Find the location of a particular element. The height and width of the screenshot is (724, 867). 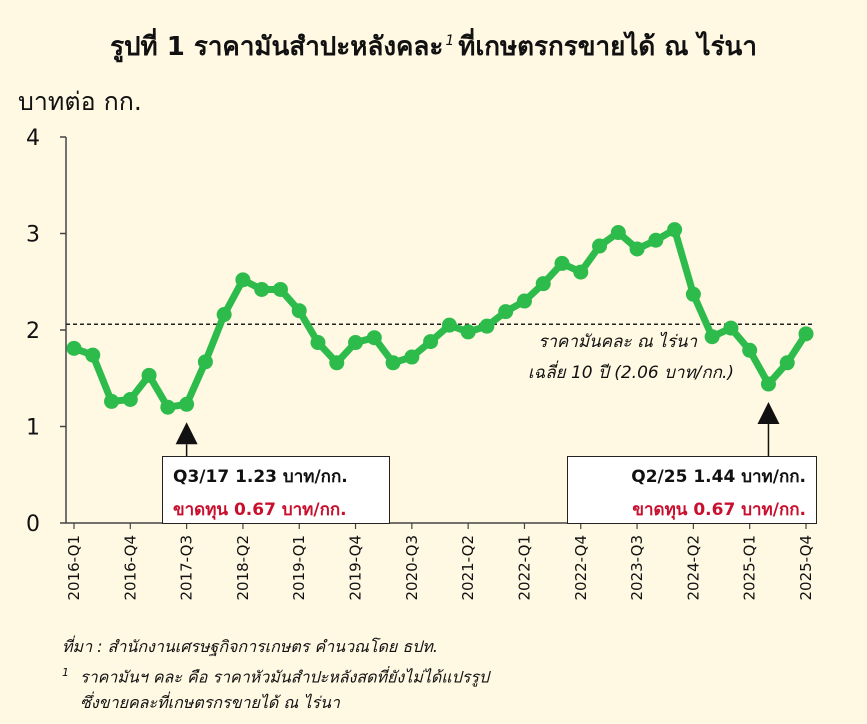

footer-note-2: ซึ่งขายคละที่เกษตรกรขายได้ ณ ไร่นา is located at coordinates (275, 703).